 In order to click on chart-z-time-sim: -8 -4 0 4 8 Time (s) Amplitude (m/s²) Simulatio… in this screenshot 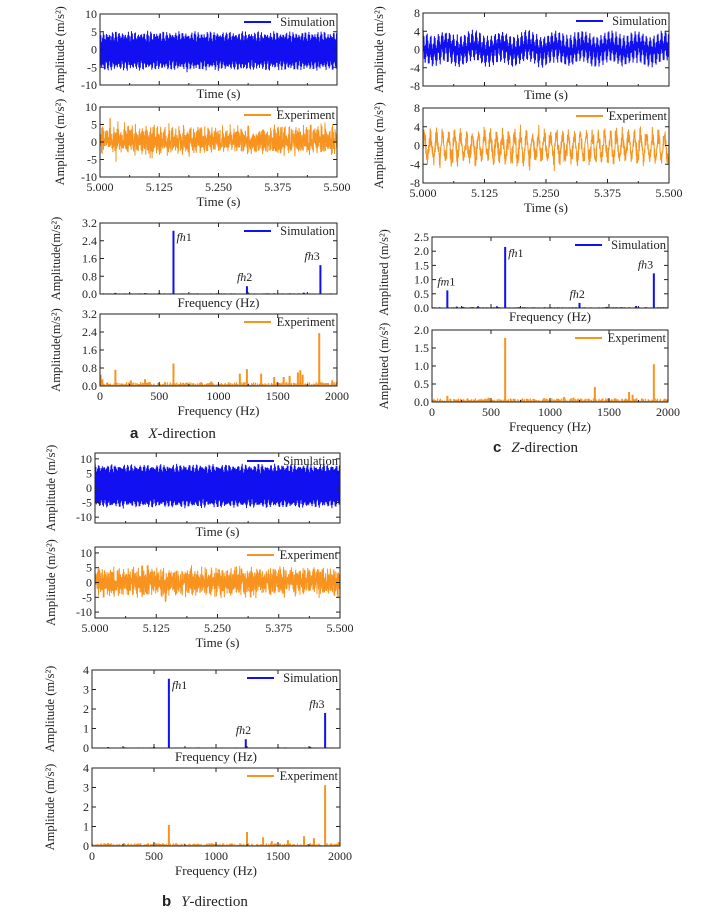, I will do `click(521, 54)`.